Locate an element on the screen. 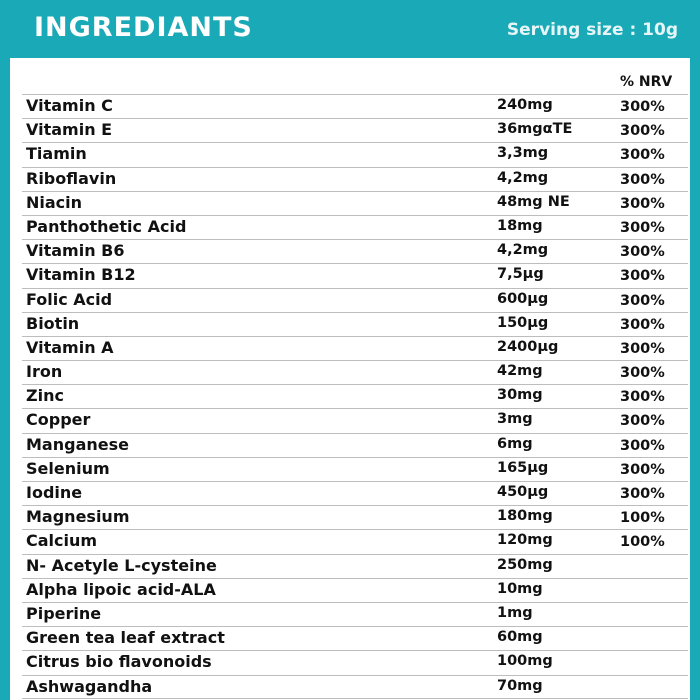  ingredient-amount: 100mg is located at coordinates (525, 661).